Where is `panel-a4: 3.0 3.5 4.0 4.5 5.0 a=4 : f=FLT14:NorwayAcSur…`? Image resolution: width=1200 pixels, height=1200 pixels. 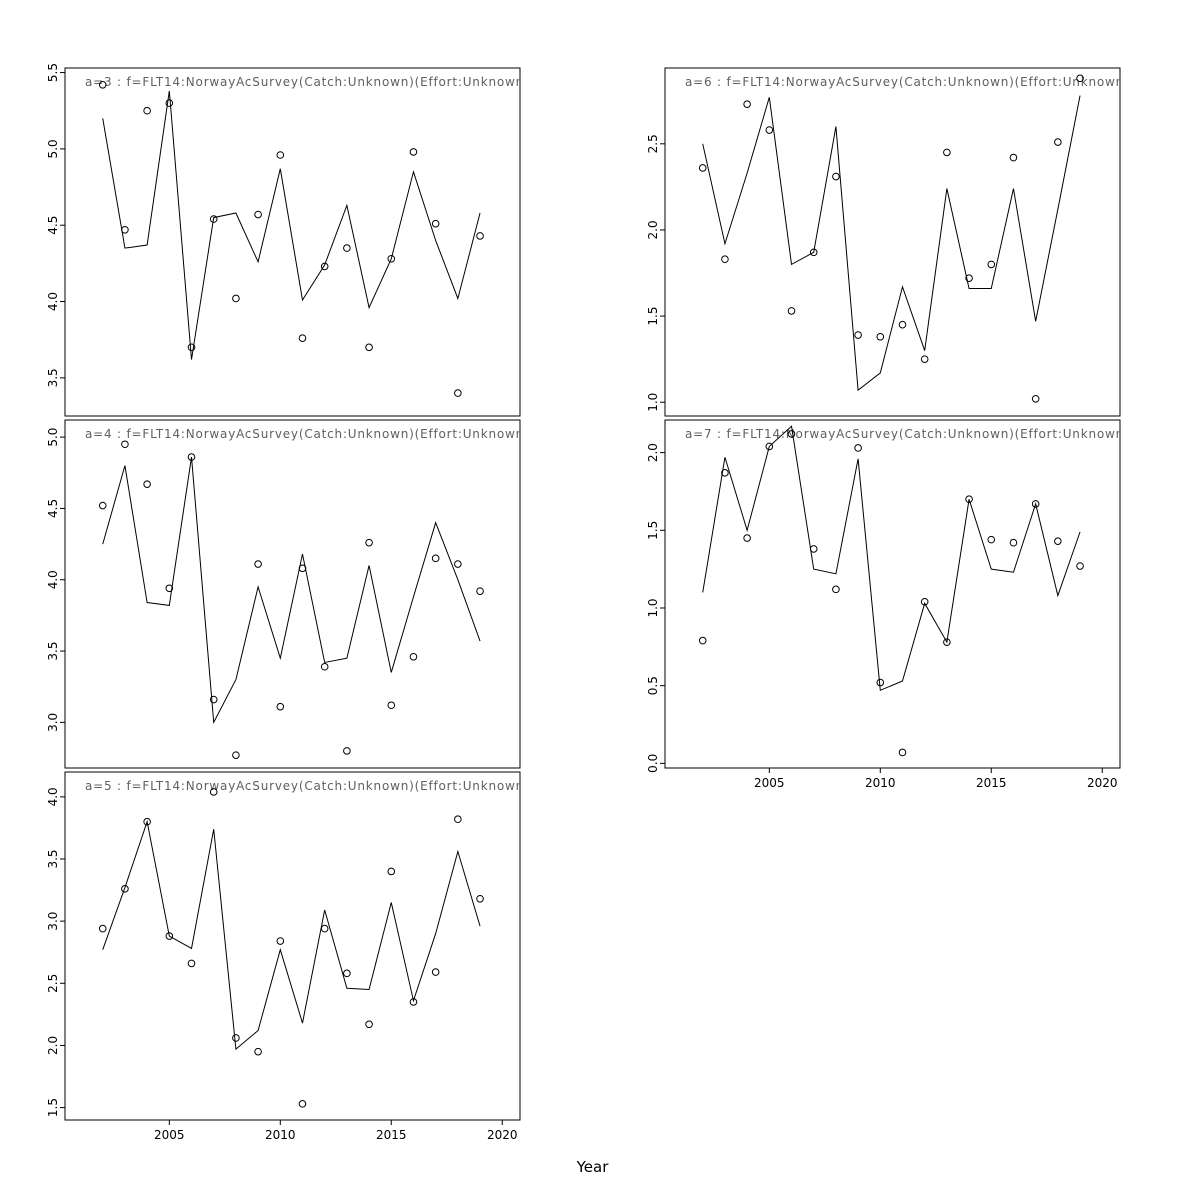
panel-a4: 3.0 3.5 4.0 4.5 5.0 a=4 : f=FLT14:NorwayAcSur… is located at coordinates (285, 594).